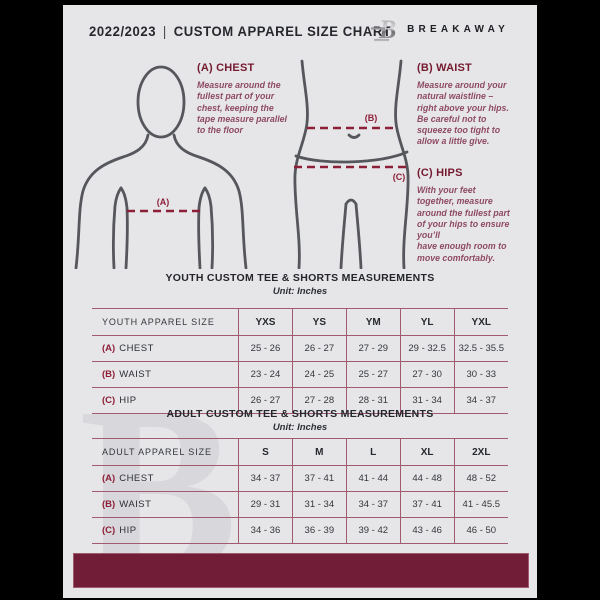 Image resolution: width=600 pixels, height=600 pixels. What do you see at coordinates (480, 504) in the screenshot?
I see `measurement-value: 41 - 45.5` at bounding box center [480, 504].